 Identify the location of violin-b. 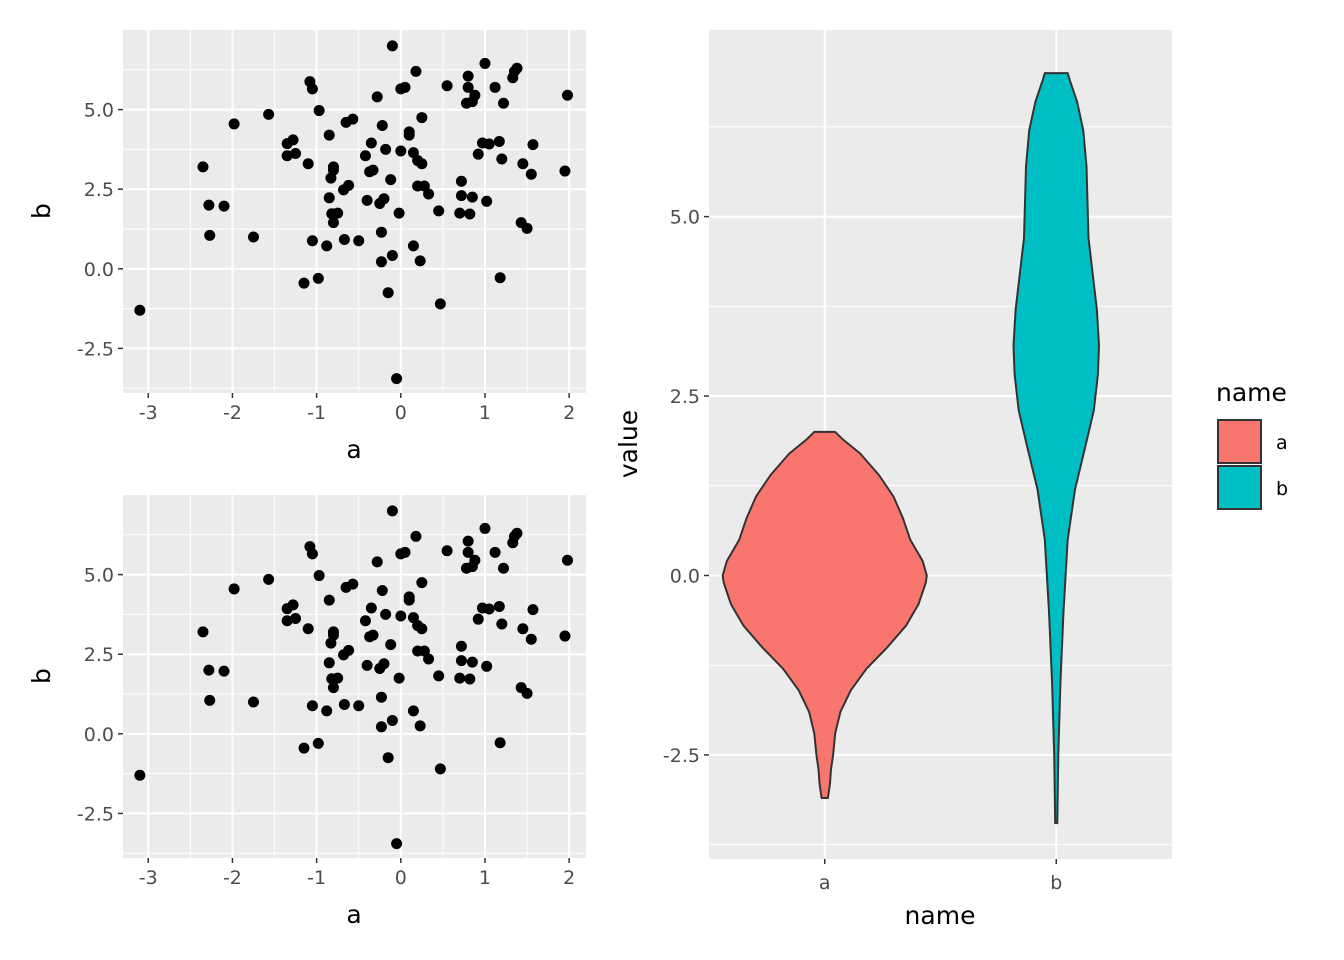
(1056, 448).